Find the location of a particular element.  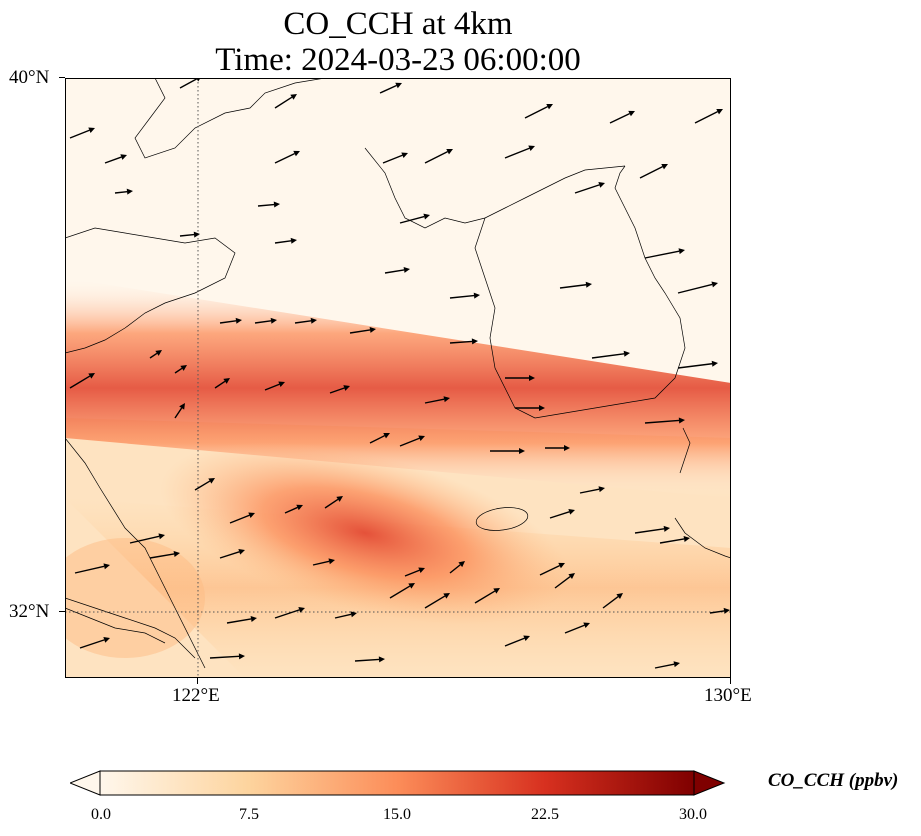

chart-title-line2: Time: 2024-03-23 06:00:00 is located at coordinates (398, 60).